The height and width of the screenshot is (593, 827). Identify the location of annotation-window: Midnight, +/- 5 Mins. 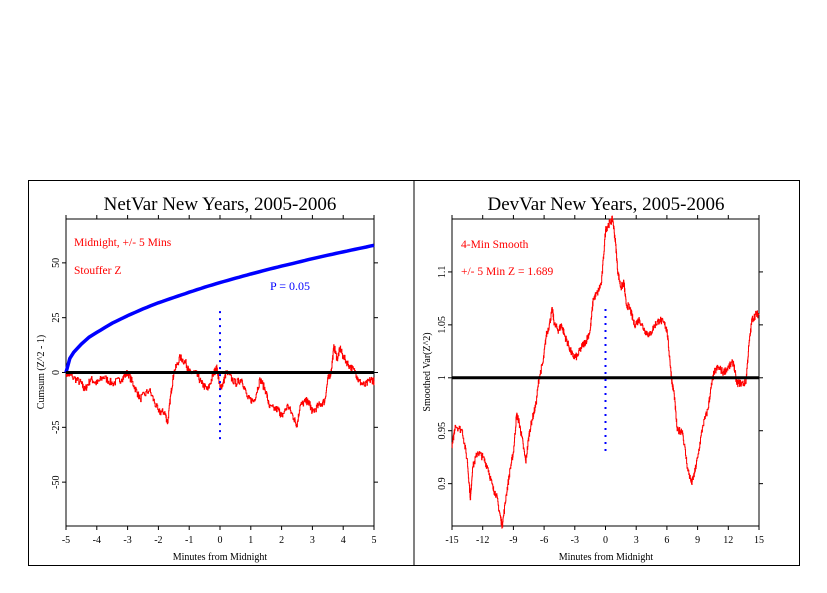
(123, 243).